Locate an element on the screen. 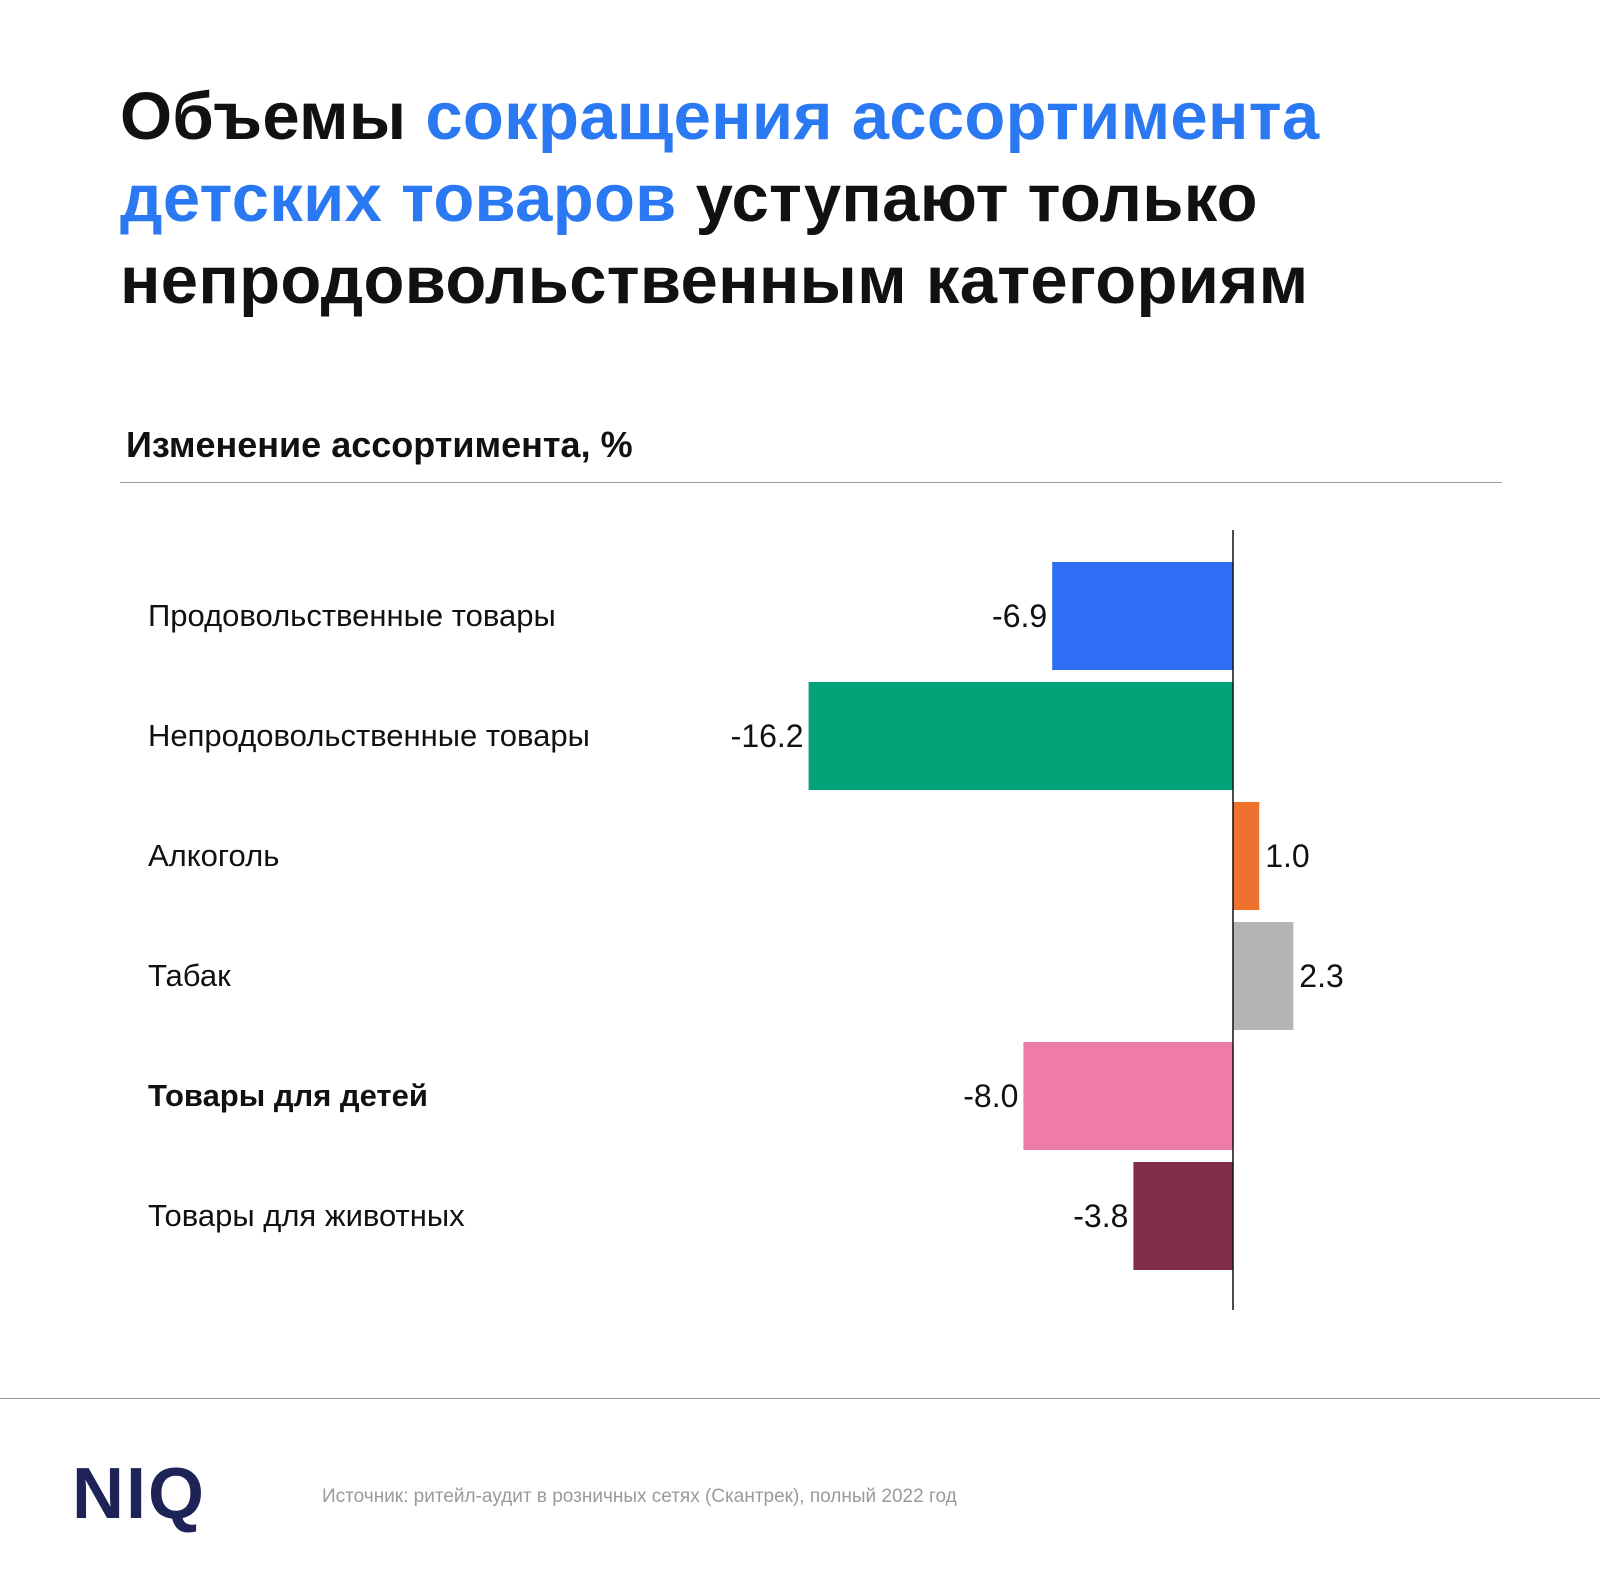 The image size is (1600, 1569). chart-title: Изменение ассортимента, % is located at coordinates (379, 444).